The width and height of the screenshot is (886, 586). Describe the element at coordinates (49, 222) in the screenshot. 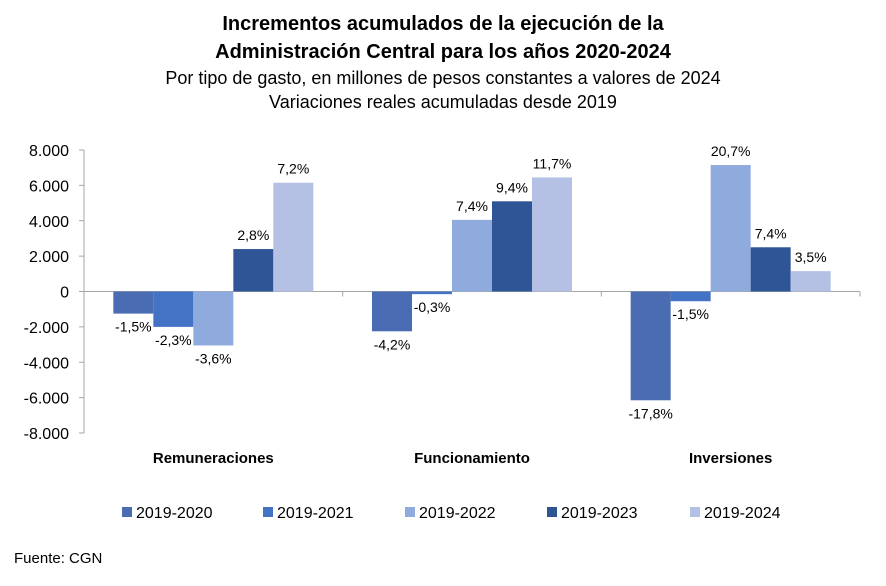

I see `y-tick-label: 4.000` at that location.